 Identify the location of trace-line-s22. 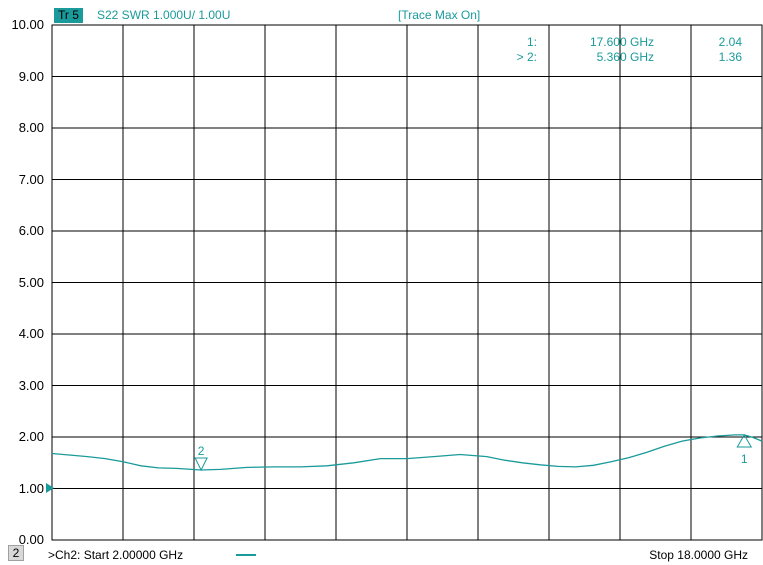
(407, 452).